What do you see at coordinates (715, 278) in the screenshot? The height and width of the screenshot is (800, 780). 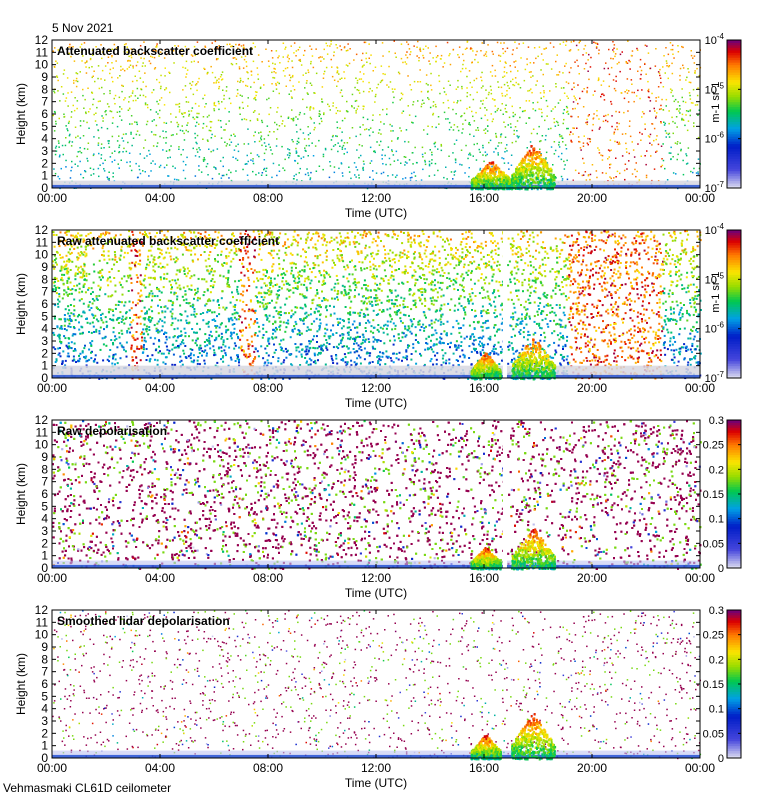 I see `colorbar-tick-label: 10⁻⁵` at bounding box center [715, 278].